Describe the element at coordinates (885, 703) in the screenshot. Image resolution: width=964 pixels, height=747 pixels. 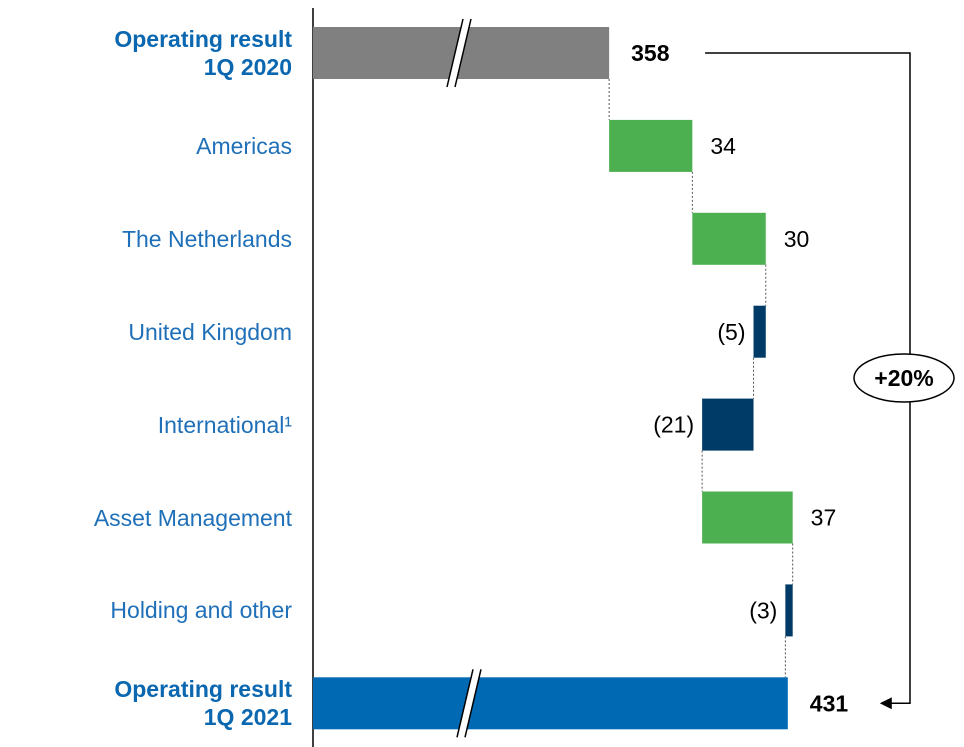
I see `arrow-head` at that location.